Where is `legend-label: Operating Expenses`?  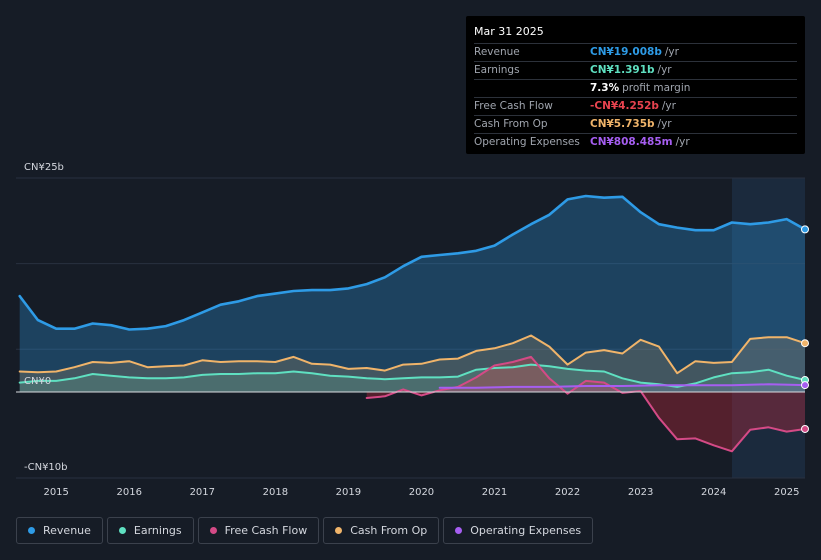 legend-label: Operating Expenses is located at coordinates (526, 530).